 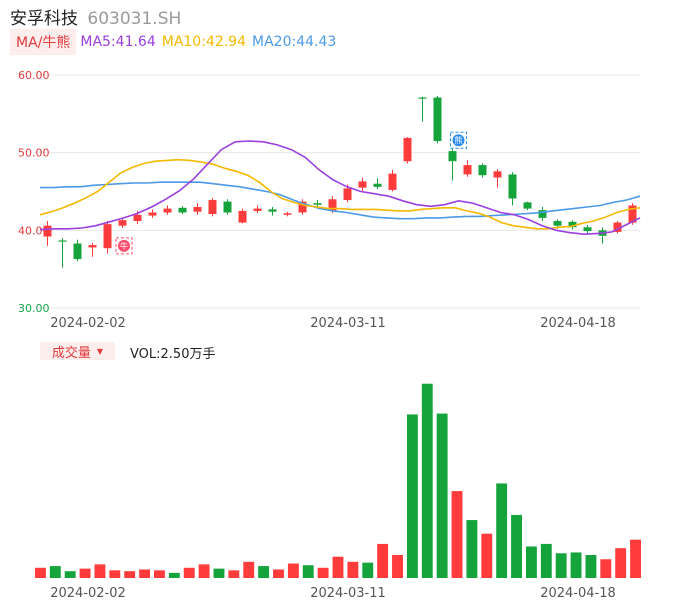 I want to click on ma5-value: MA5:41.64, so click(x=118, y=42).